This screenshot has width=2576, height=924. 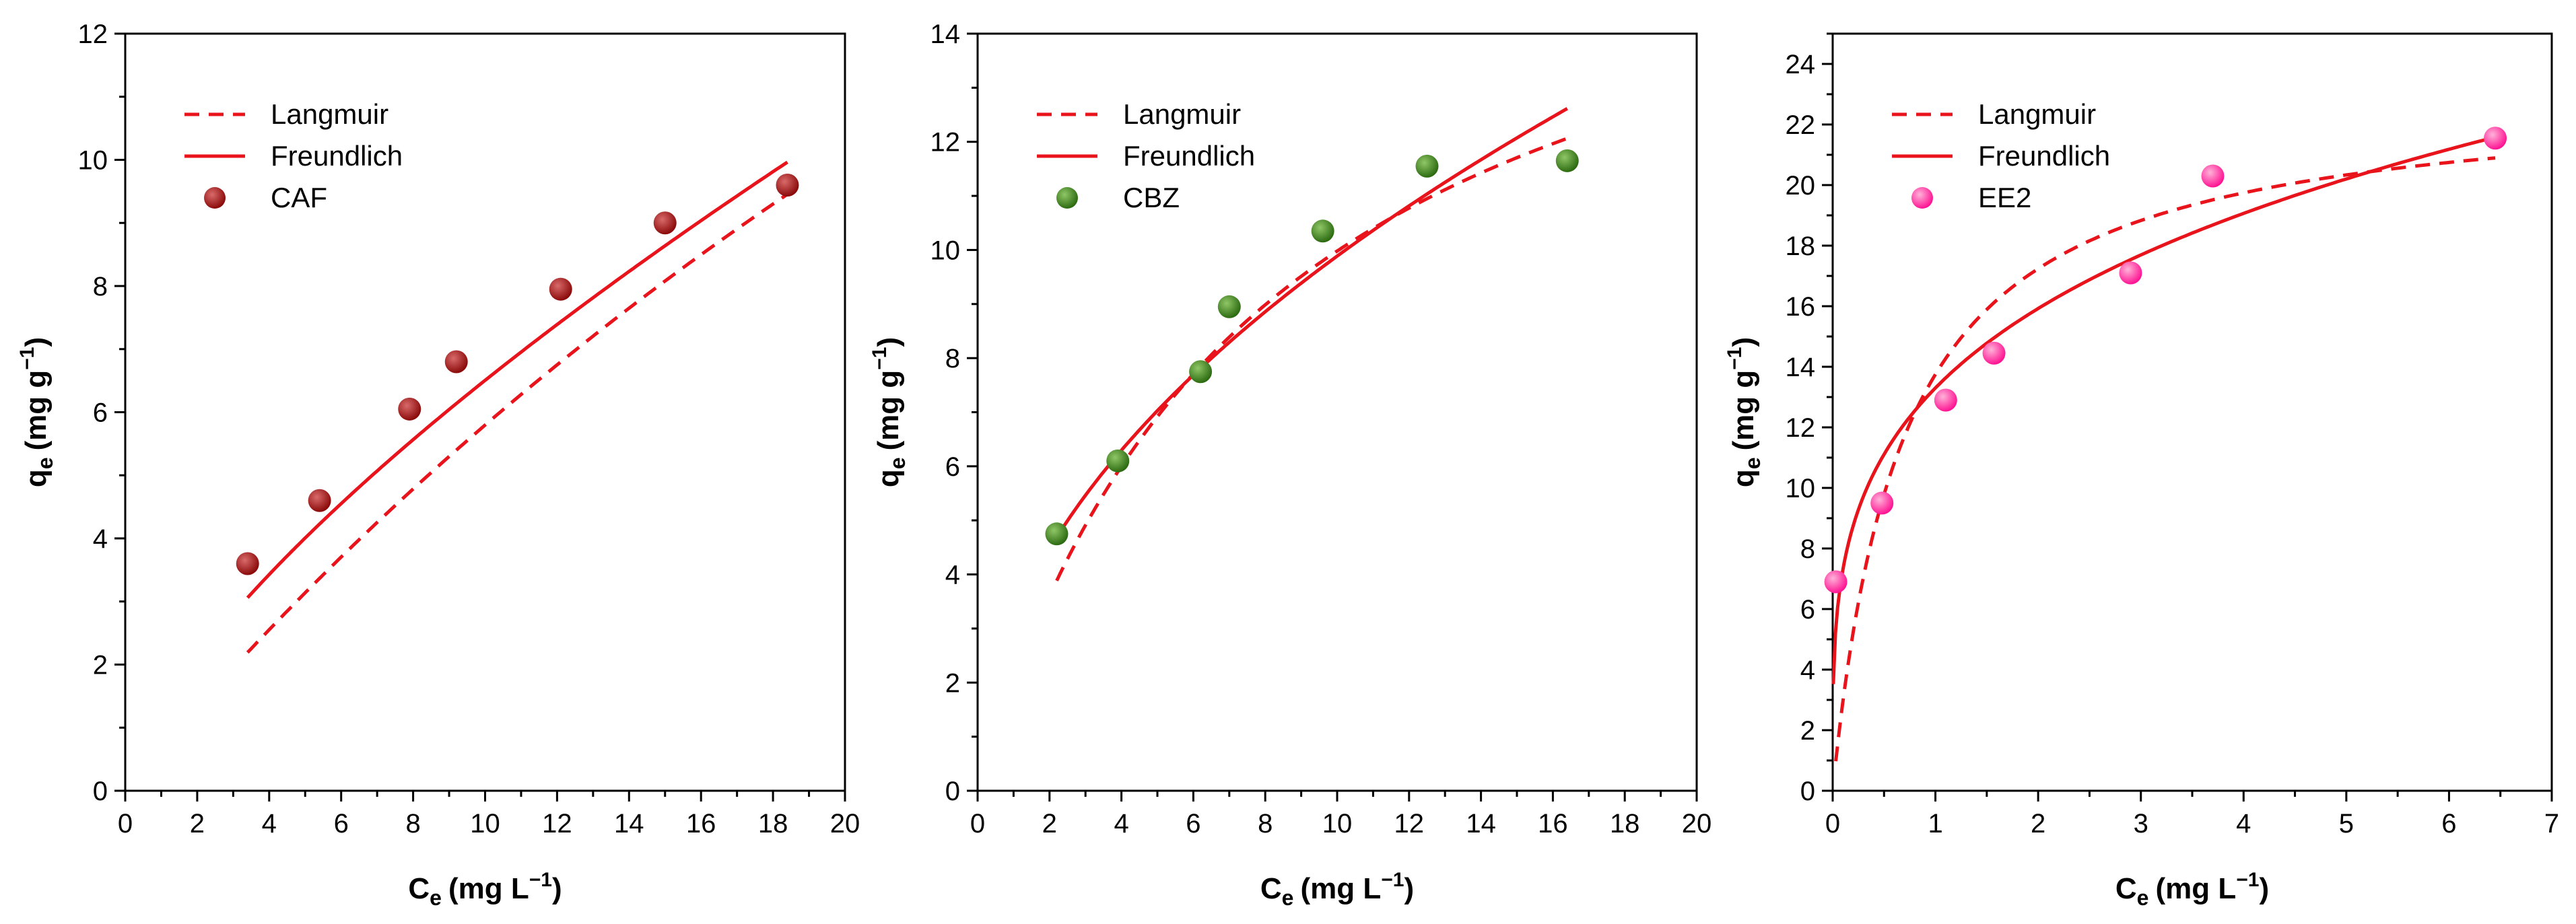 I want to click on x-tick-label: 1, so click(x=1935, y=824).